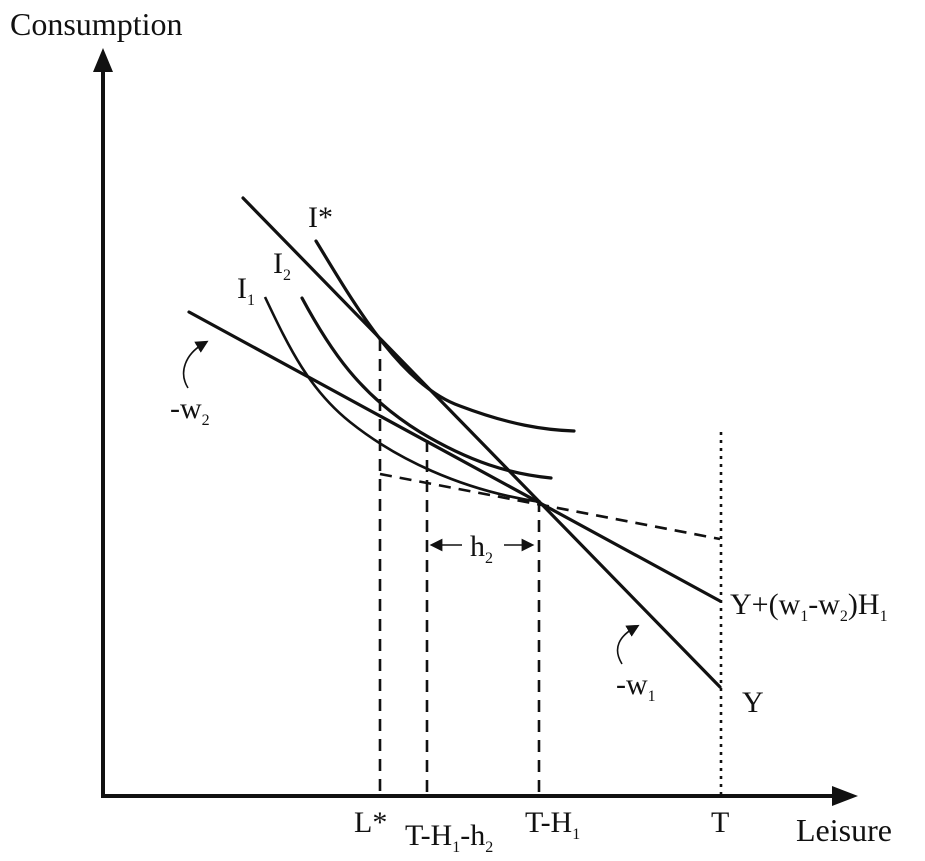 This screenshot has height=861, width=925. What do you see at coordinates (282, 265) in the screenshot?
I see `label-i2: I2` at bounding box center [282, 265].